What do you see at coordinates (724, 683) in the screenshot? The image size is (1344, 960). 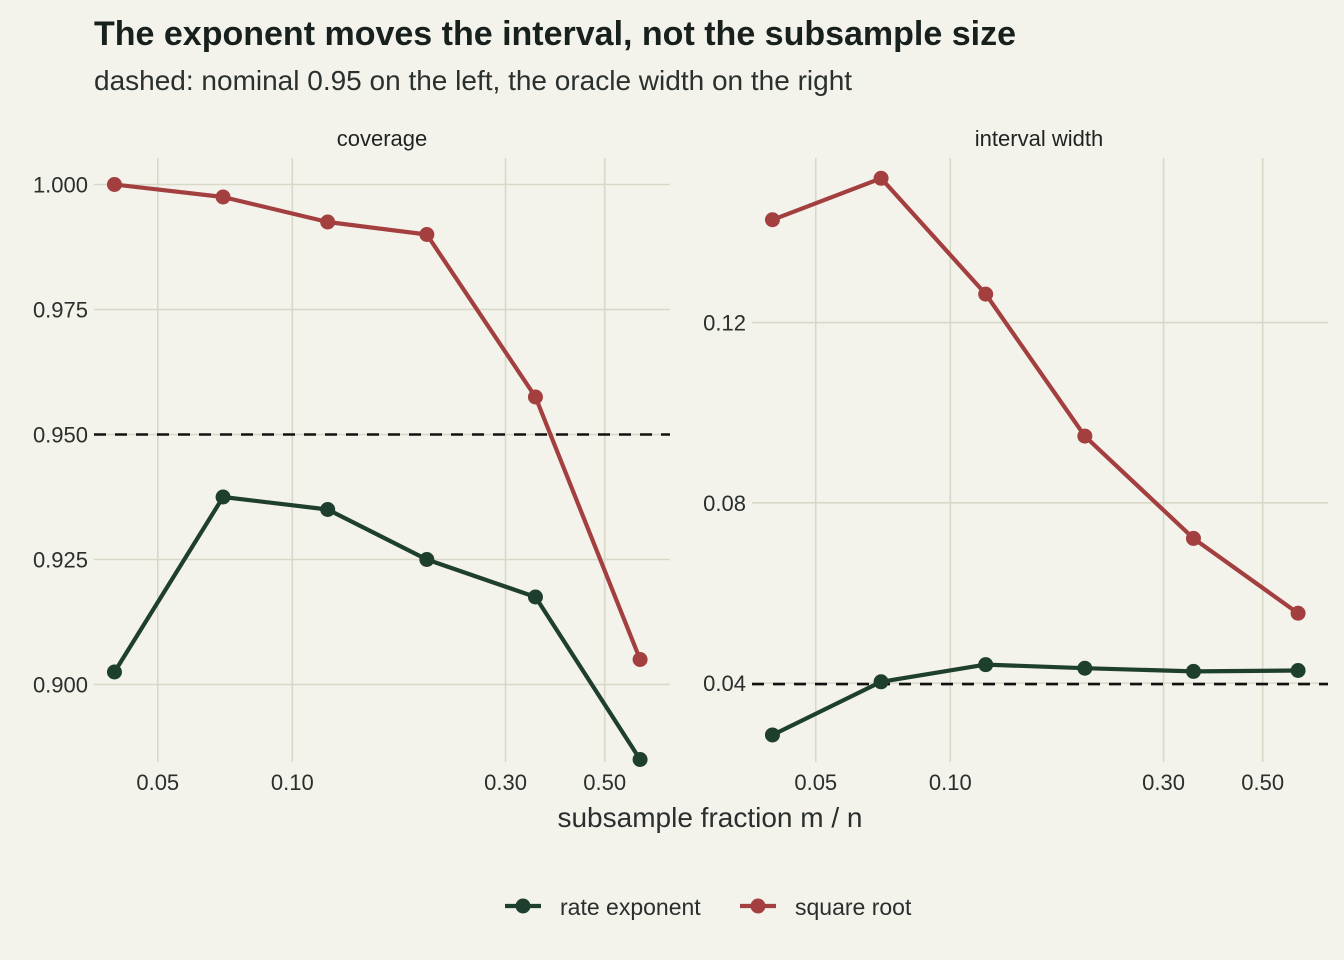 I see `y-tick-label: 0.04` at bounding box center [724, 683].